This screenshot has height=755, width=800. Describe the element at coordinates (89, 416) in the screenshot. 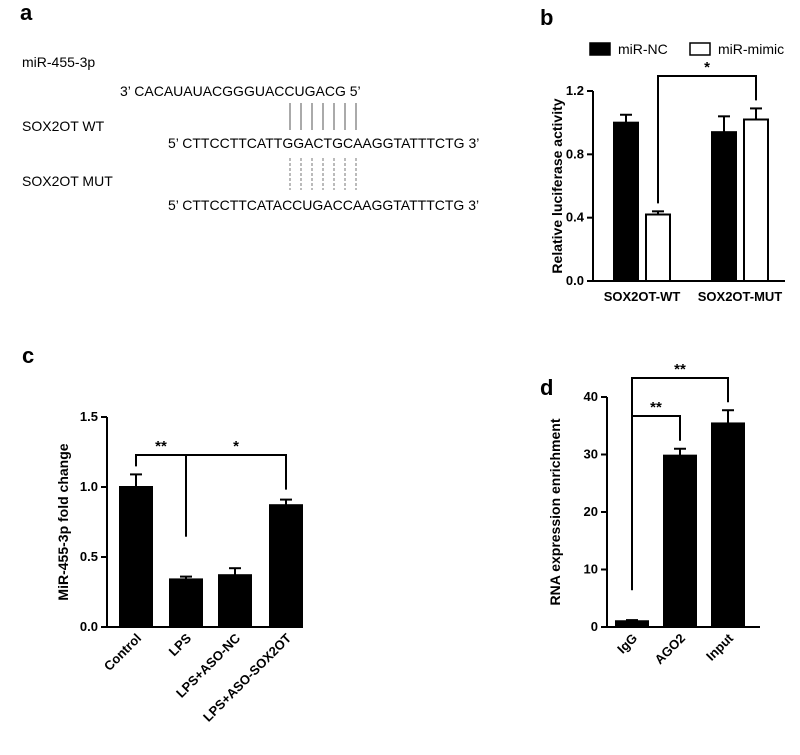

I see `y-tick-label: 1.5` at that location.